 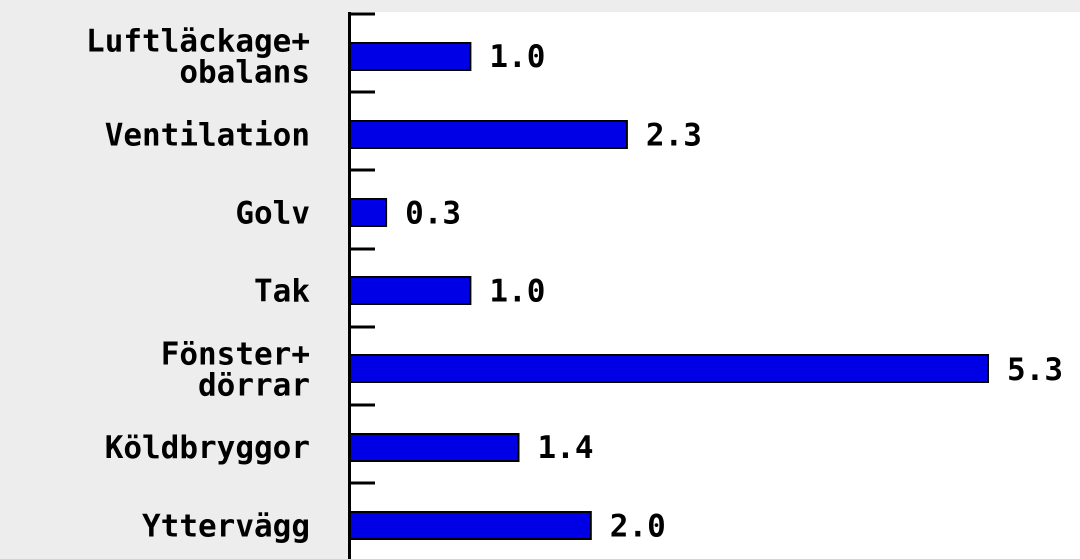 What do you see at coordinates (235, 354) in the screenshot?
I see `category-label: Fönster+` at bounding box center [235, 354].